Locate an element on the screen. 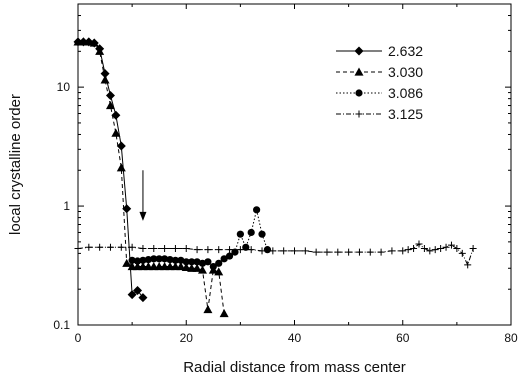  annotation-arrow is located at coordinates (143, 195).